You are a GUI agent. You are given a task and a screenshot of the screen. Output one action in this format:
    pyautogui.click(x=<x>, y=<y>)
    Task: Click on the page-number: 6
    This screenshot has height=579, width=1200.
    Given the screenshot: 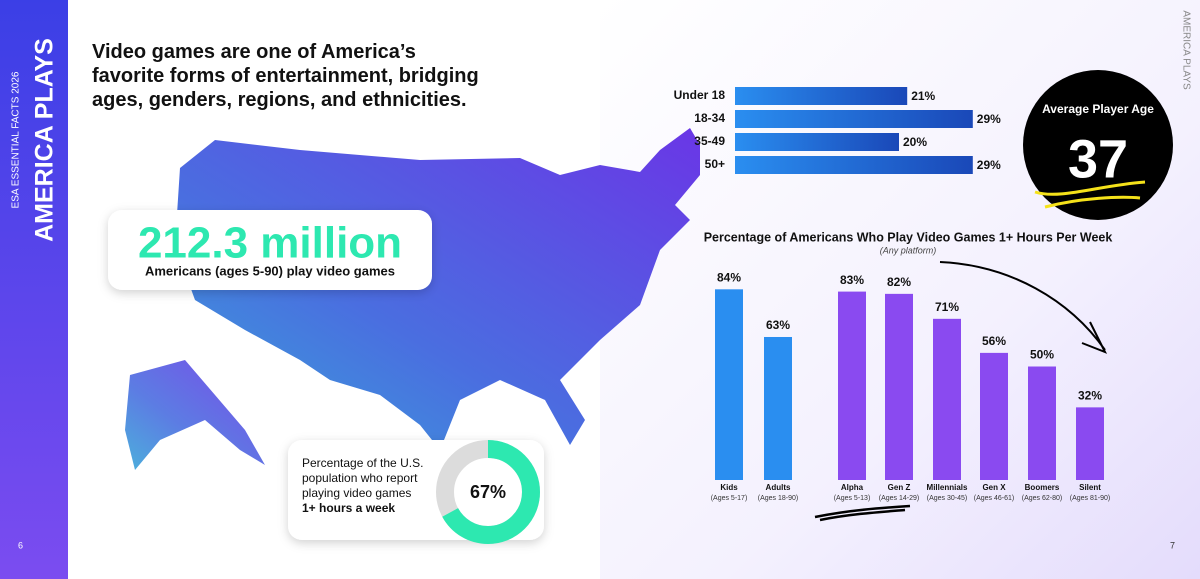 What is the action you would take?
    pyautogui.click(x=20, y=545)
    